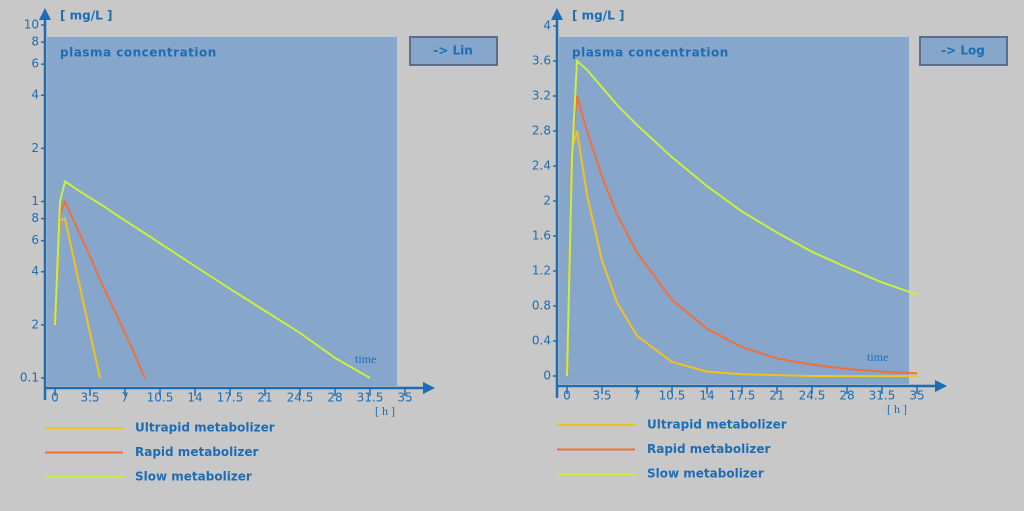 This screenshot has width=1024, height=511. What do you see at coordinates (541, 236) in the screenshot?
I see `y-tick-label: 1.6` at bounding box center [541, 236].